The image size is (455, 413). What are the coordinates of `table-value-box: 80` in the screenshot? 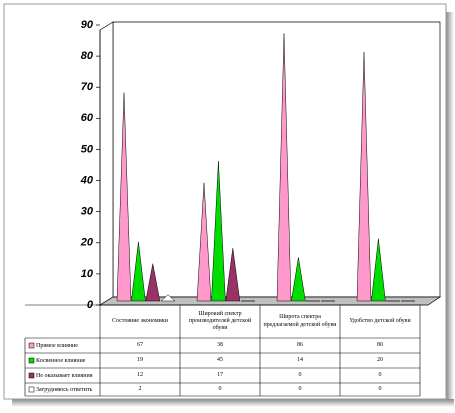 It's located at (380, 344).